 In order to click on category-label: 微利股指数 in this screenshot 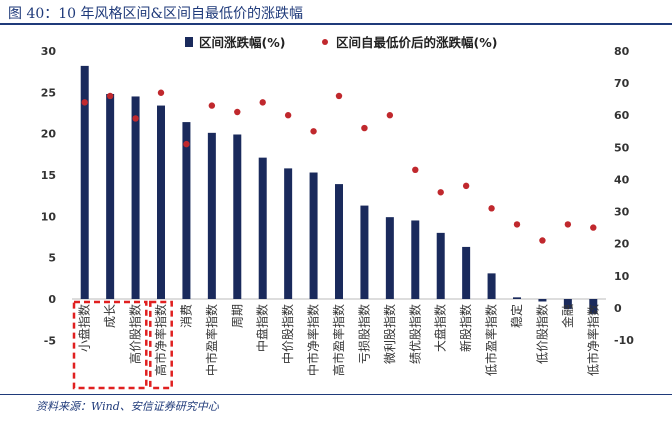, I will do `click(389, 334)`.